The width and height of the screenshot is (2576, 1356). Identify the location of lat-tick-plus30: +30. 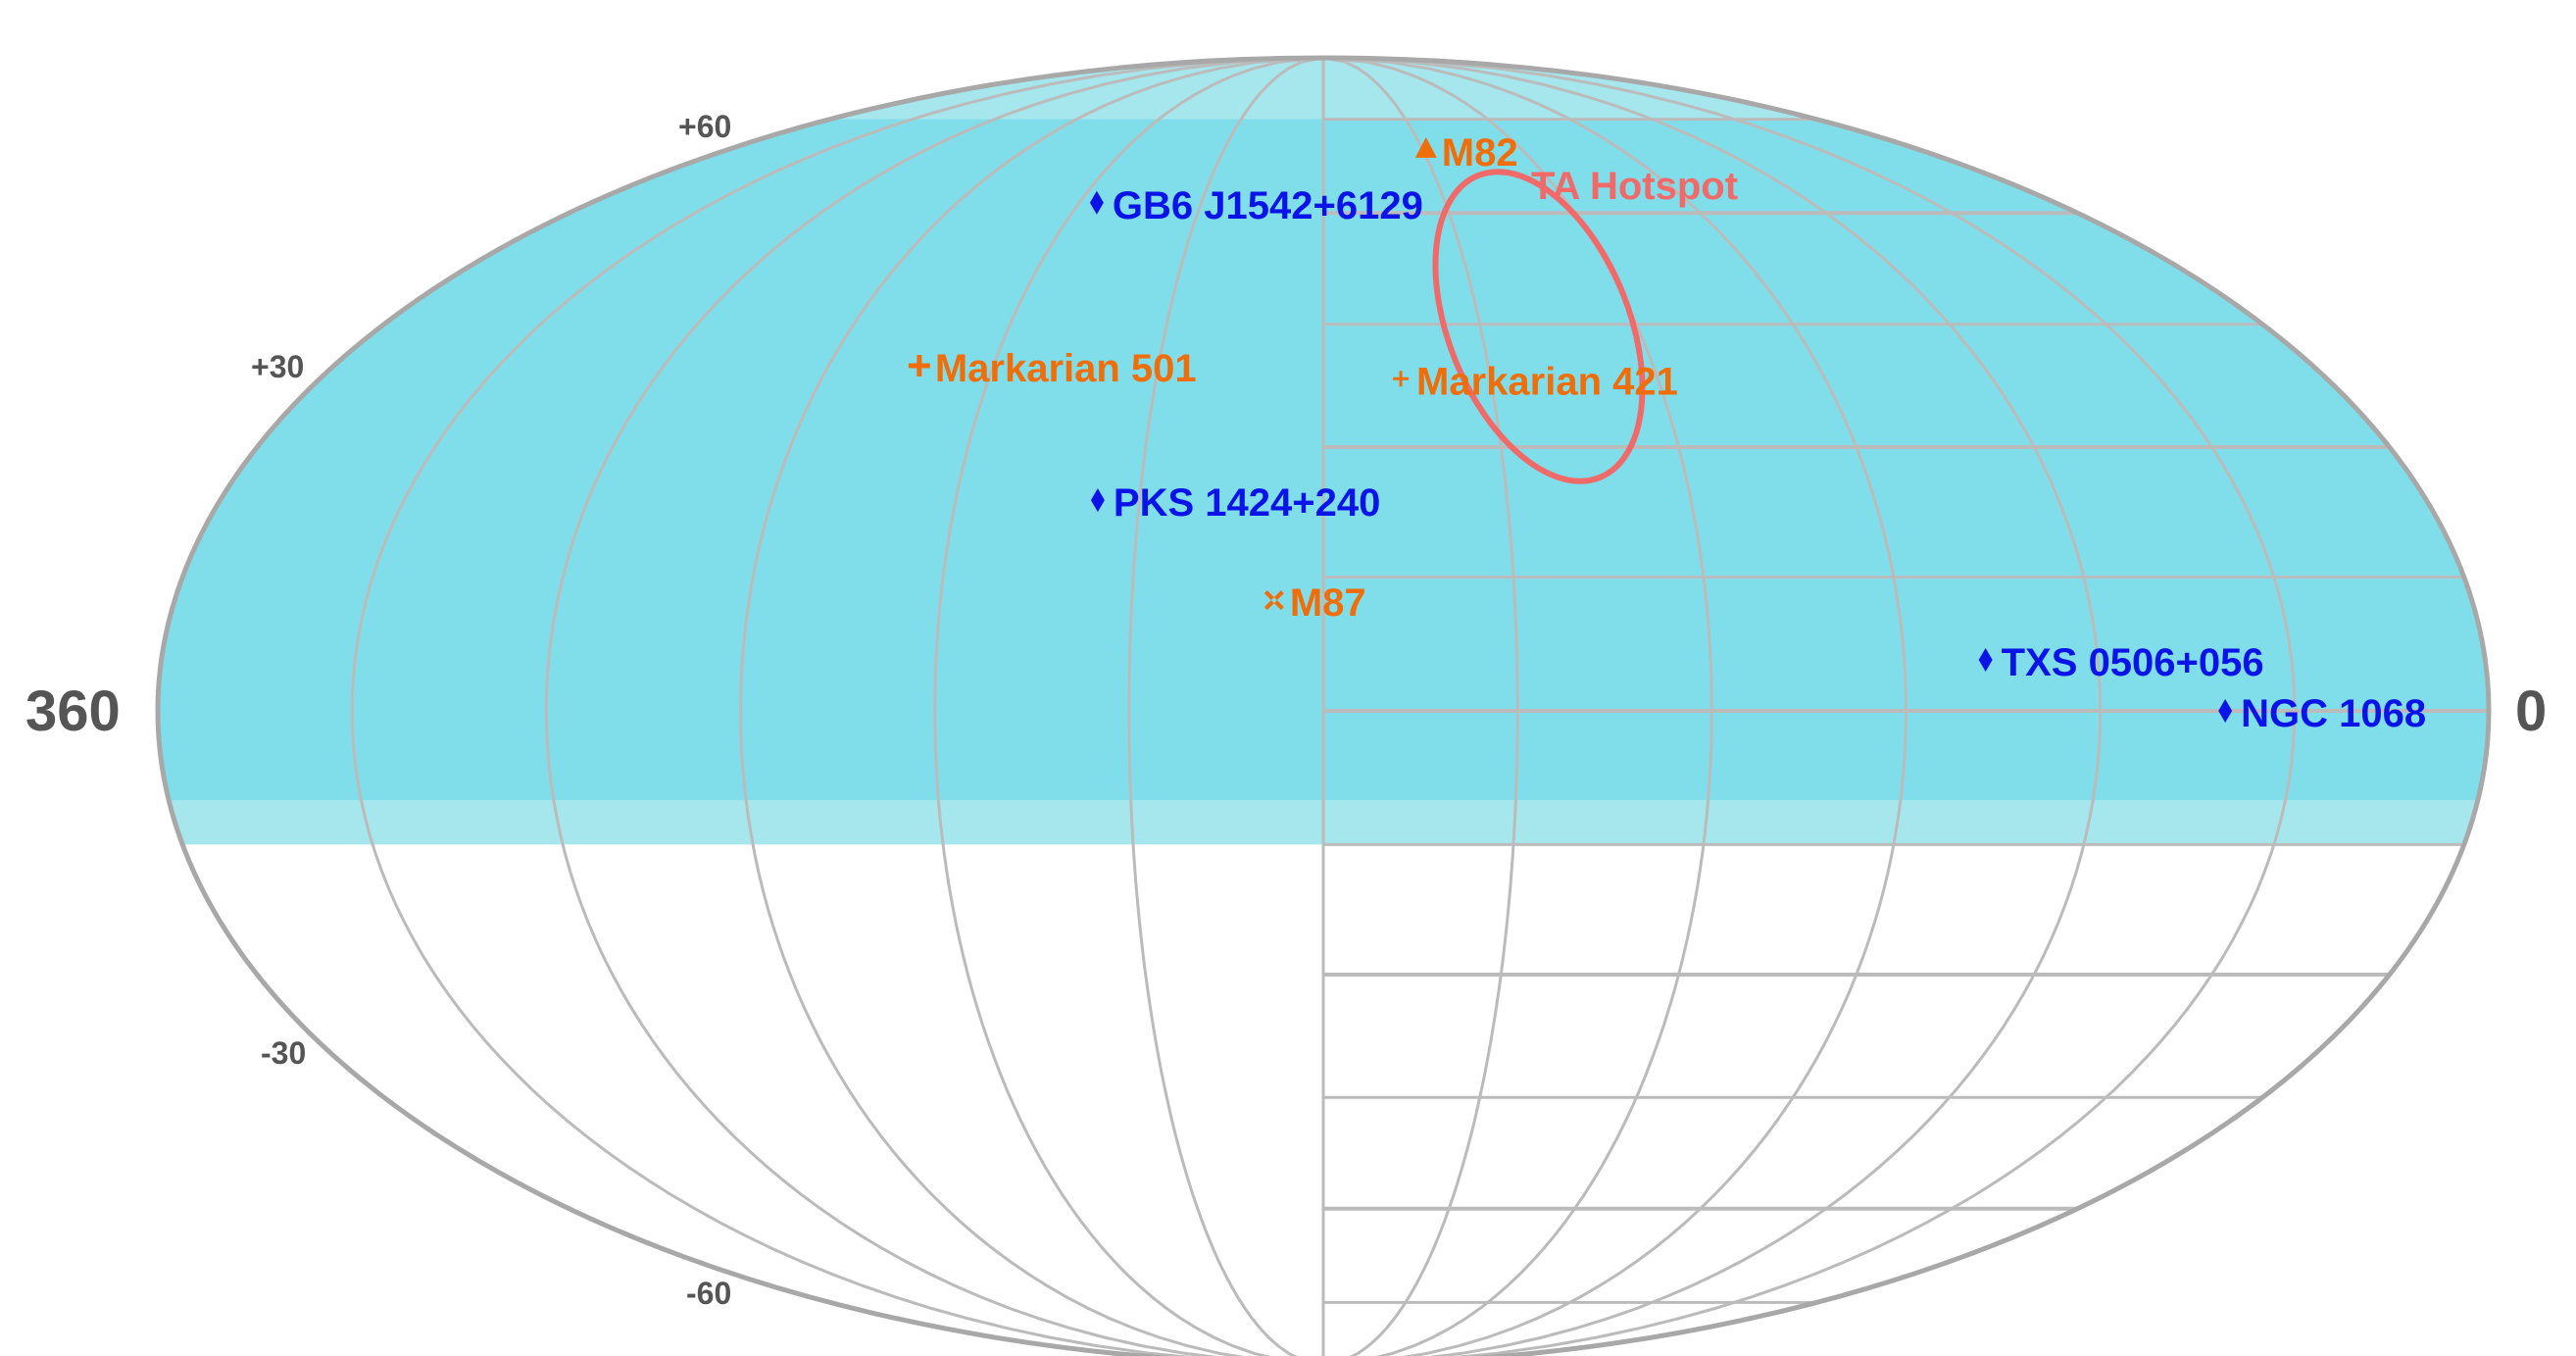
(277, 367).